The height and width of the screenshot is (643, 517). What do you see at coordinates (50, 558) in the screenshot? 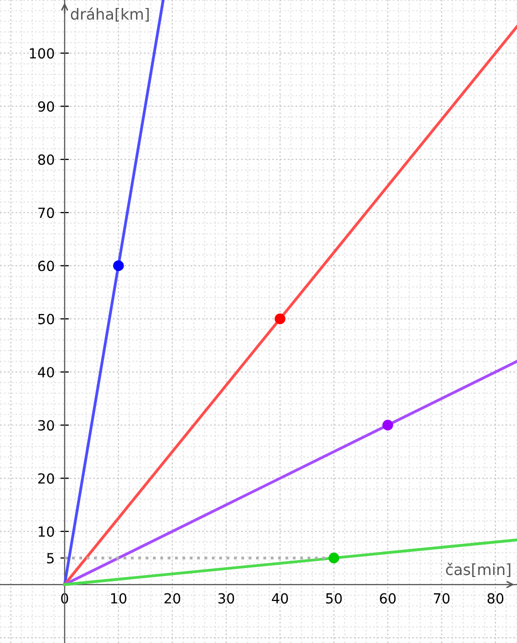
I see `y-tick-label: 5` at bounding box center [50, 558].